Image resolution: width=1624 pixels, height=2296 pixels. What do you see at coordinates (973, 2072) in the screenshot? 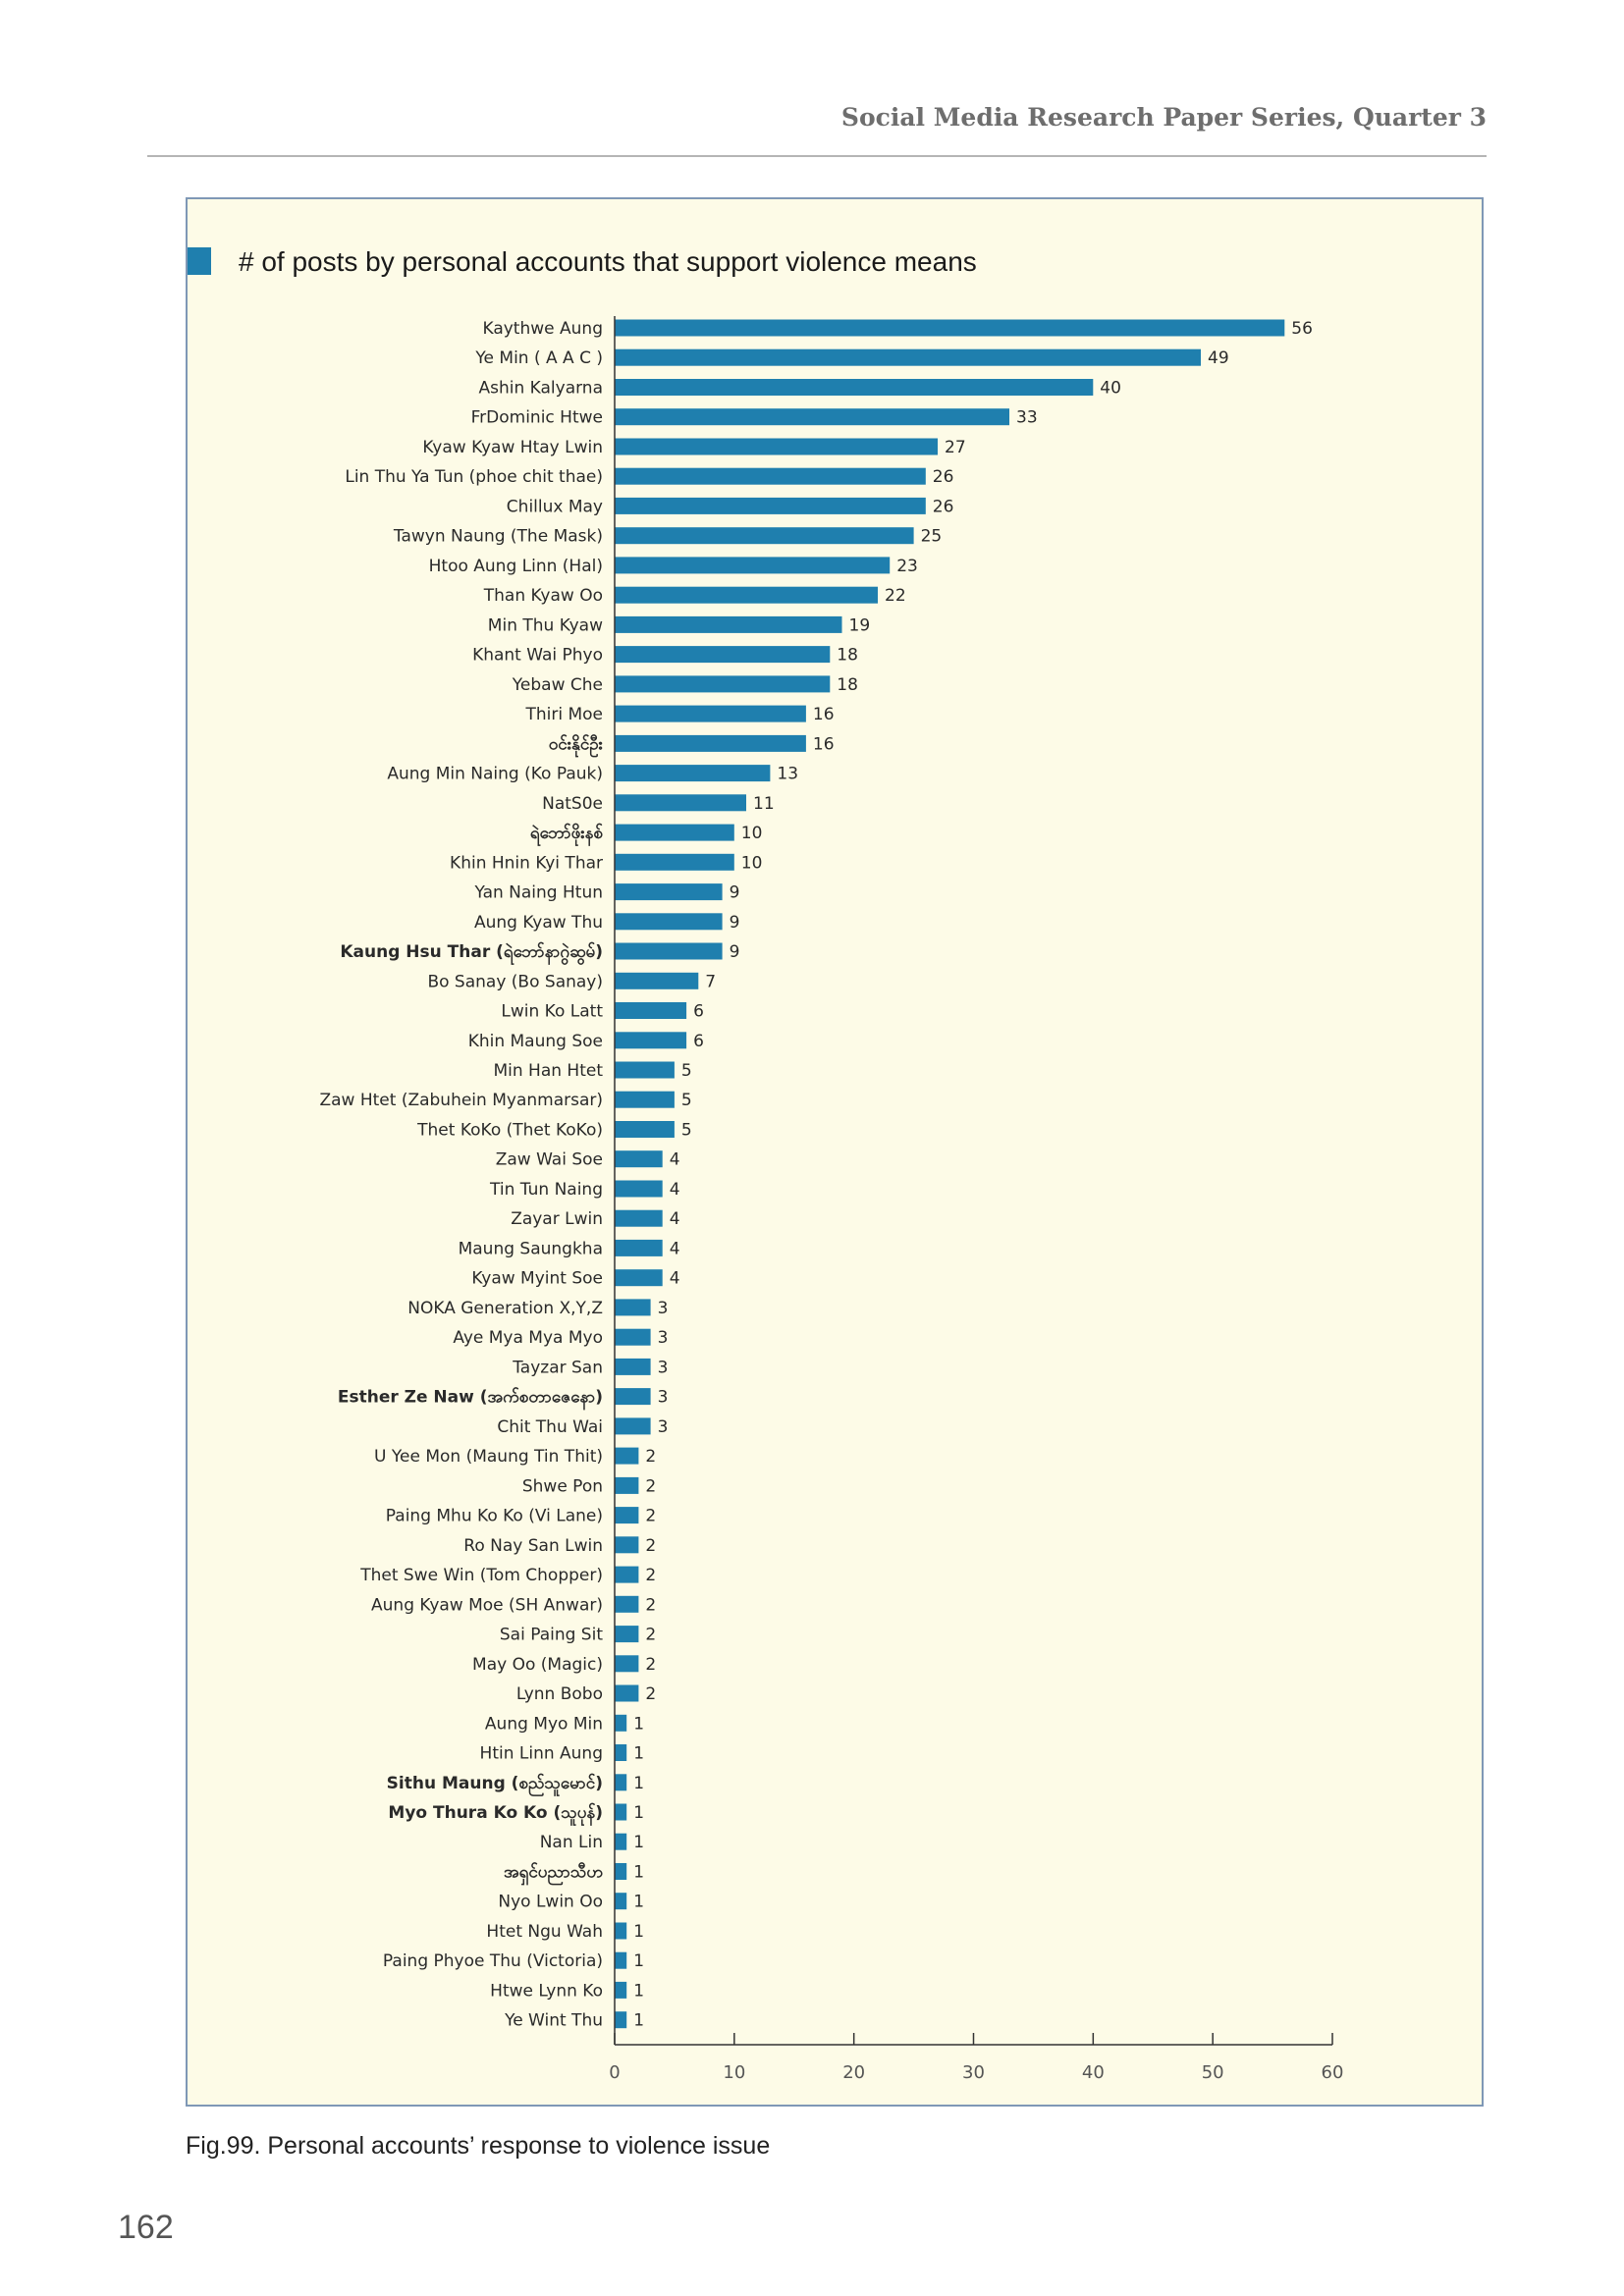
I see `x-tick-label: 30` at bounding box center [973, 2072].